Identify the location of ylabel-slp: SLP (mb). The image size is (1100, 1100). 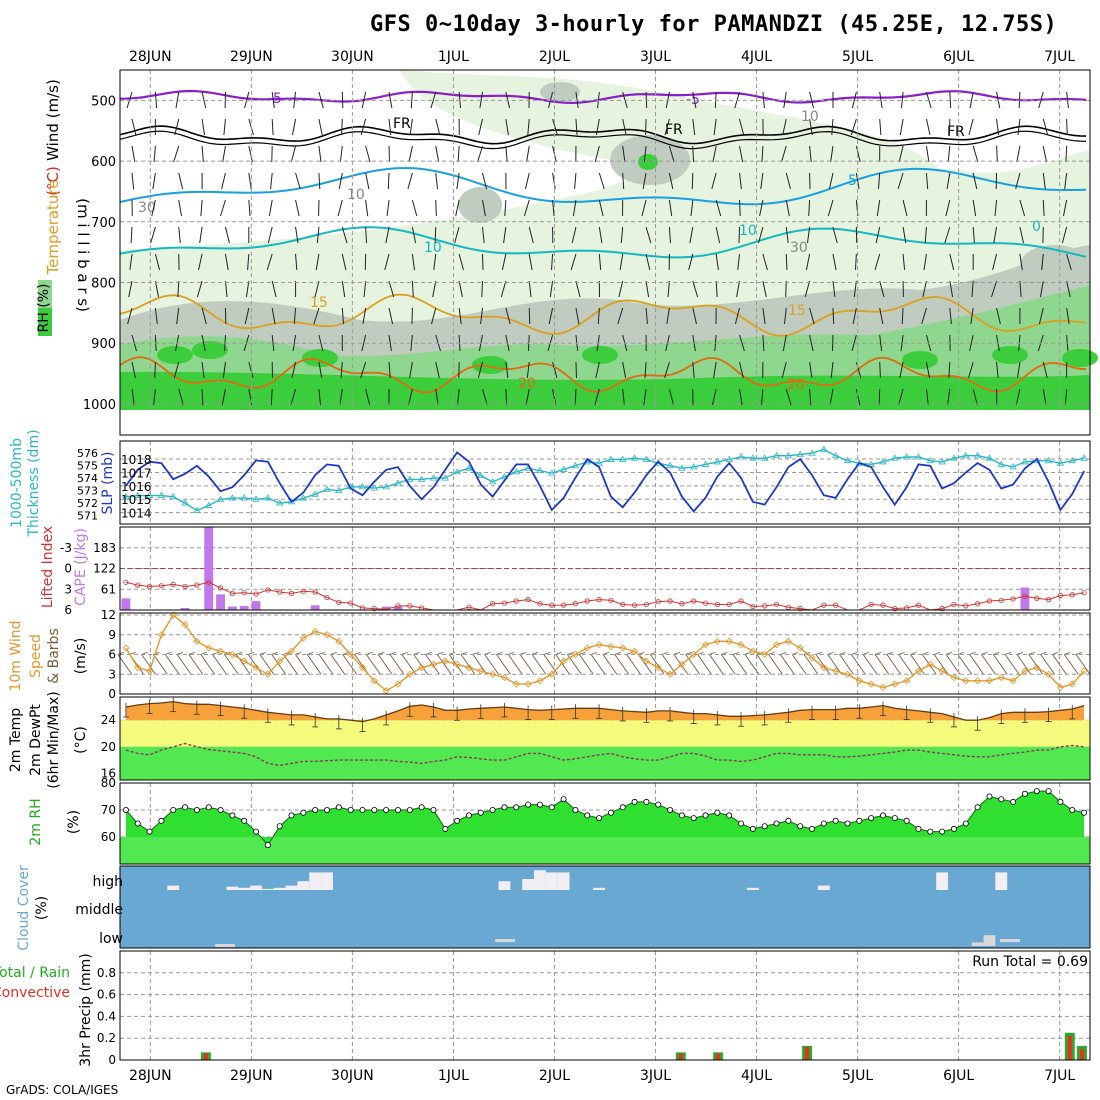
(108, 482).